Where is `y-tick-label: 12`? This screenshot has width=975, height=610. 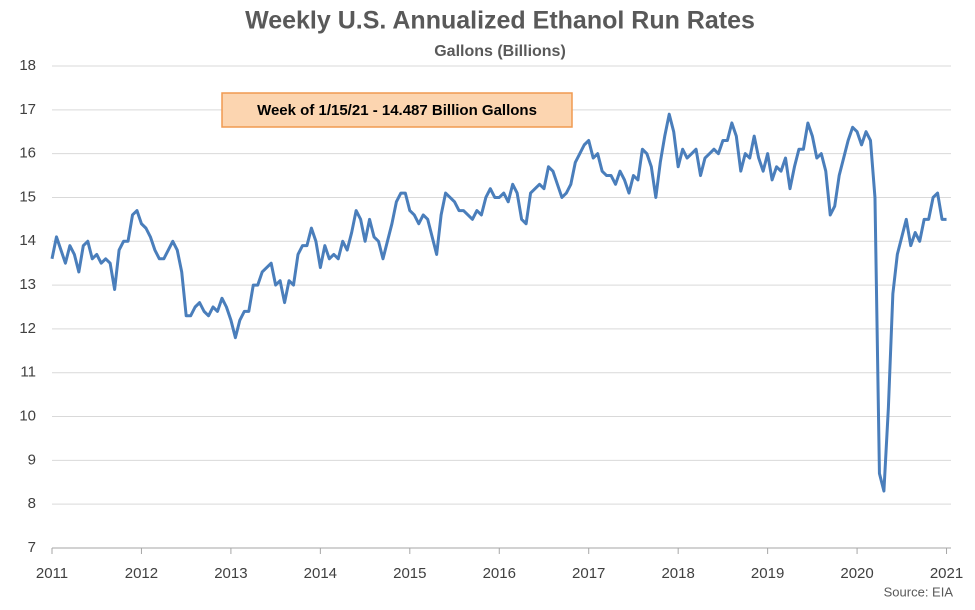
y-tick-label: 12 is located at coordinates (27, 328).